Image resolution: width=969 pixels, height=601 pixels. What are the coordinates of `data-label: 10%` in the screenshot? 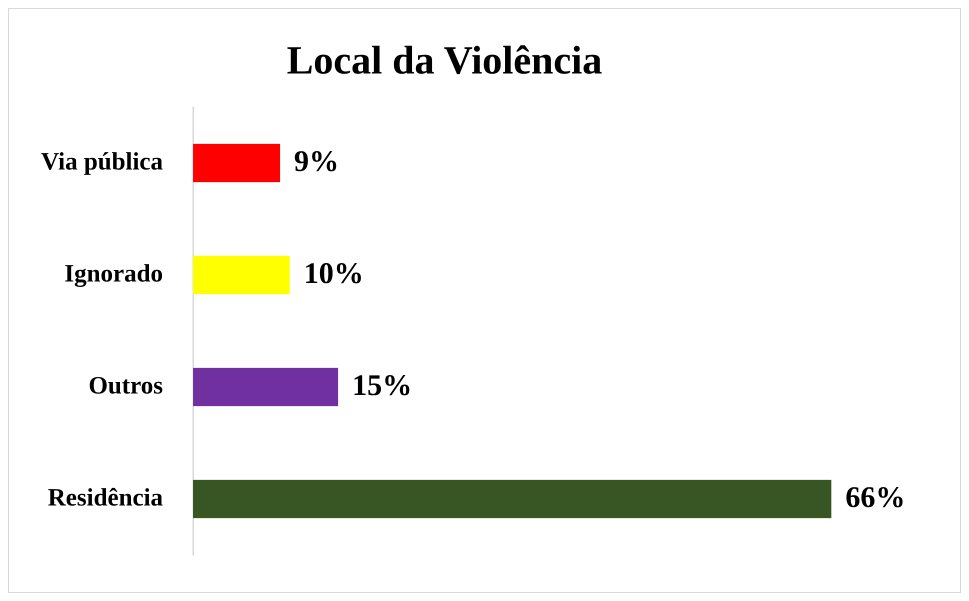 It's located at (334, 273).